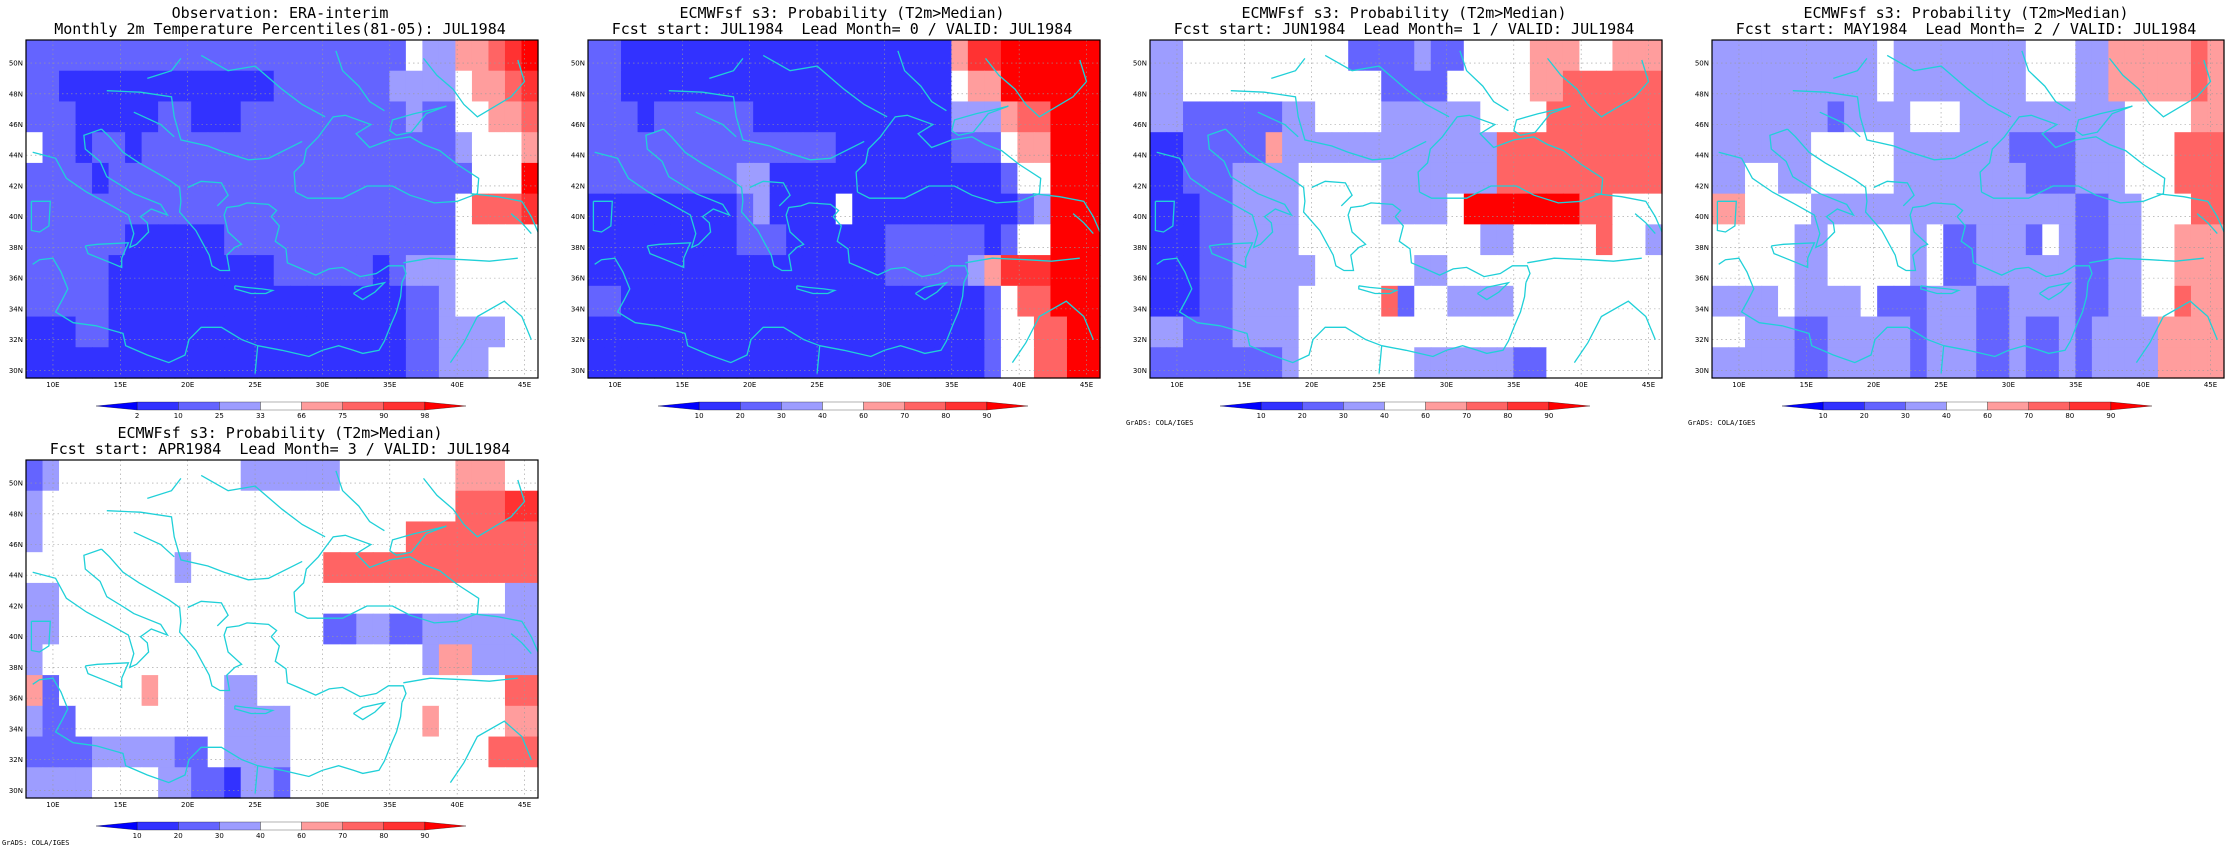 This screenshot has width=2240, height=847. I want to click on colorbar-label: 60, so click(1425, 416).